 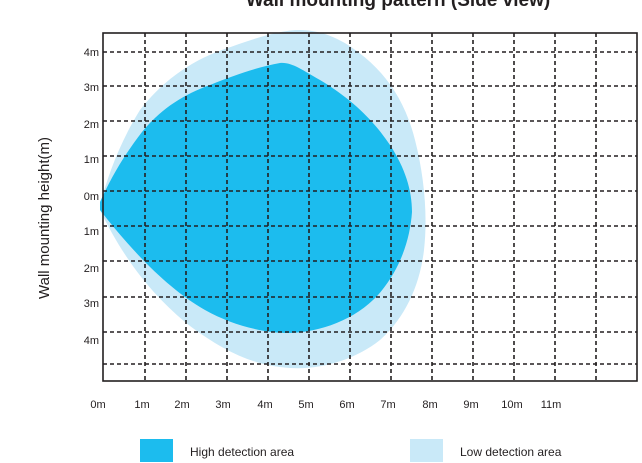 I want to click on x-tick-label: 2m, so click(x=181, y=405).